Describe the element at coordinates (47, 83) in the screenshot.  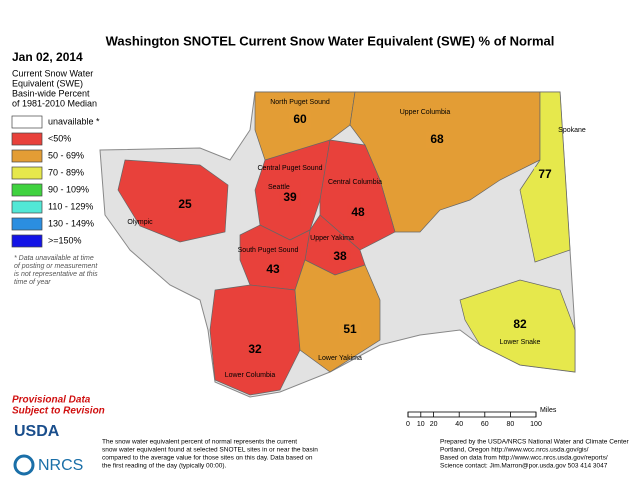
I see `legend-heading: Equivalent (SWE)` at that location.